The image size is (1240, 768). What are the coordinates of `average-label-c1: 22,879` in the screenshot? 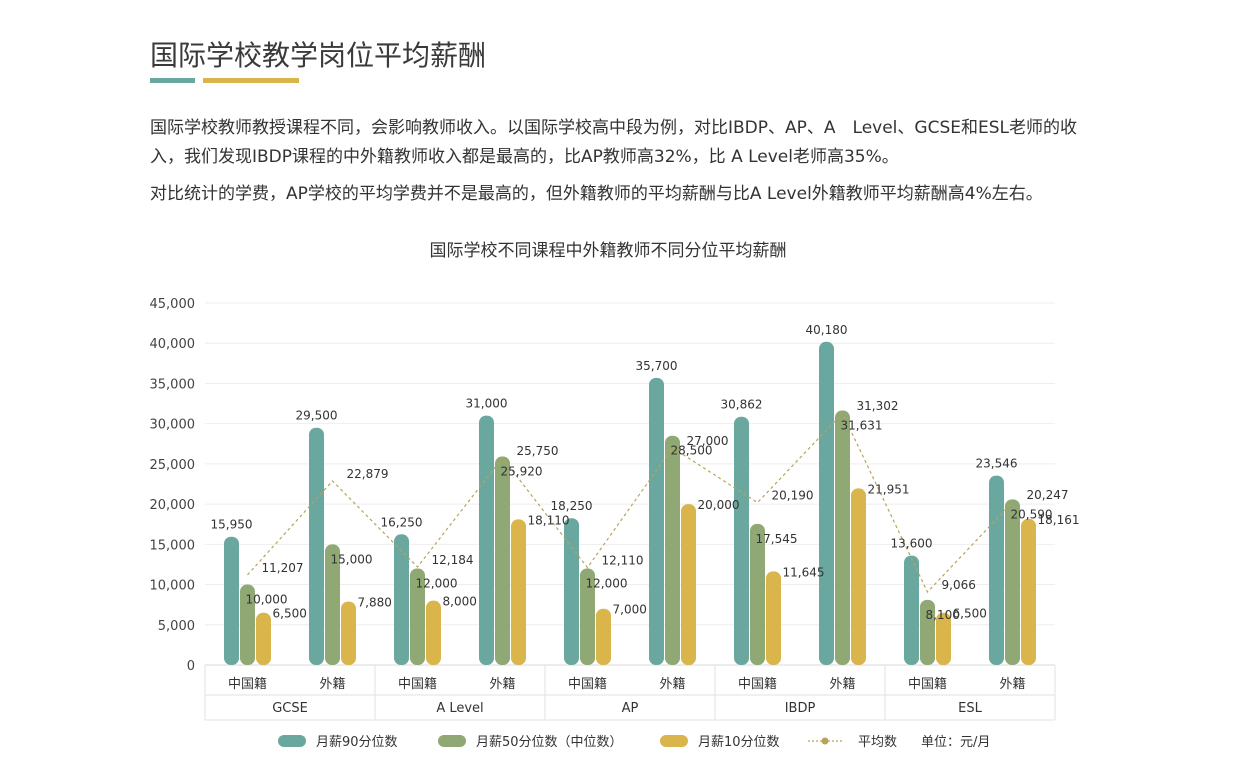 It's located at (368, 474).